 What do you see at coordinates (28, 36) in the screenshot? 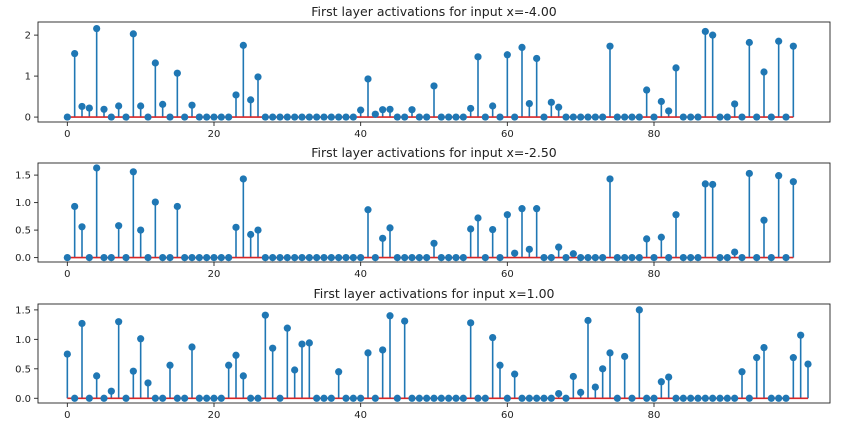
I see `subplot-1-ytick-label-2: 2` at bounding box center [28, 36].